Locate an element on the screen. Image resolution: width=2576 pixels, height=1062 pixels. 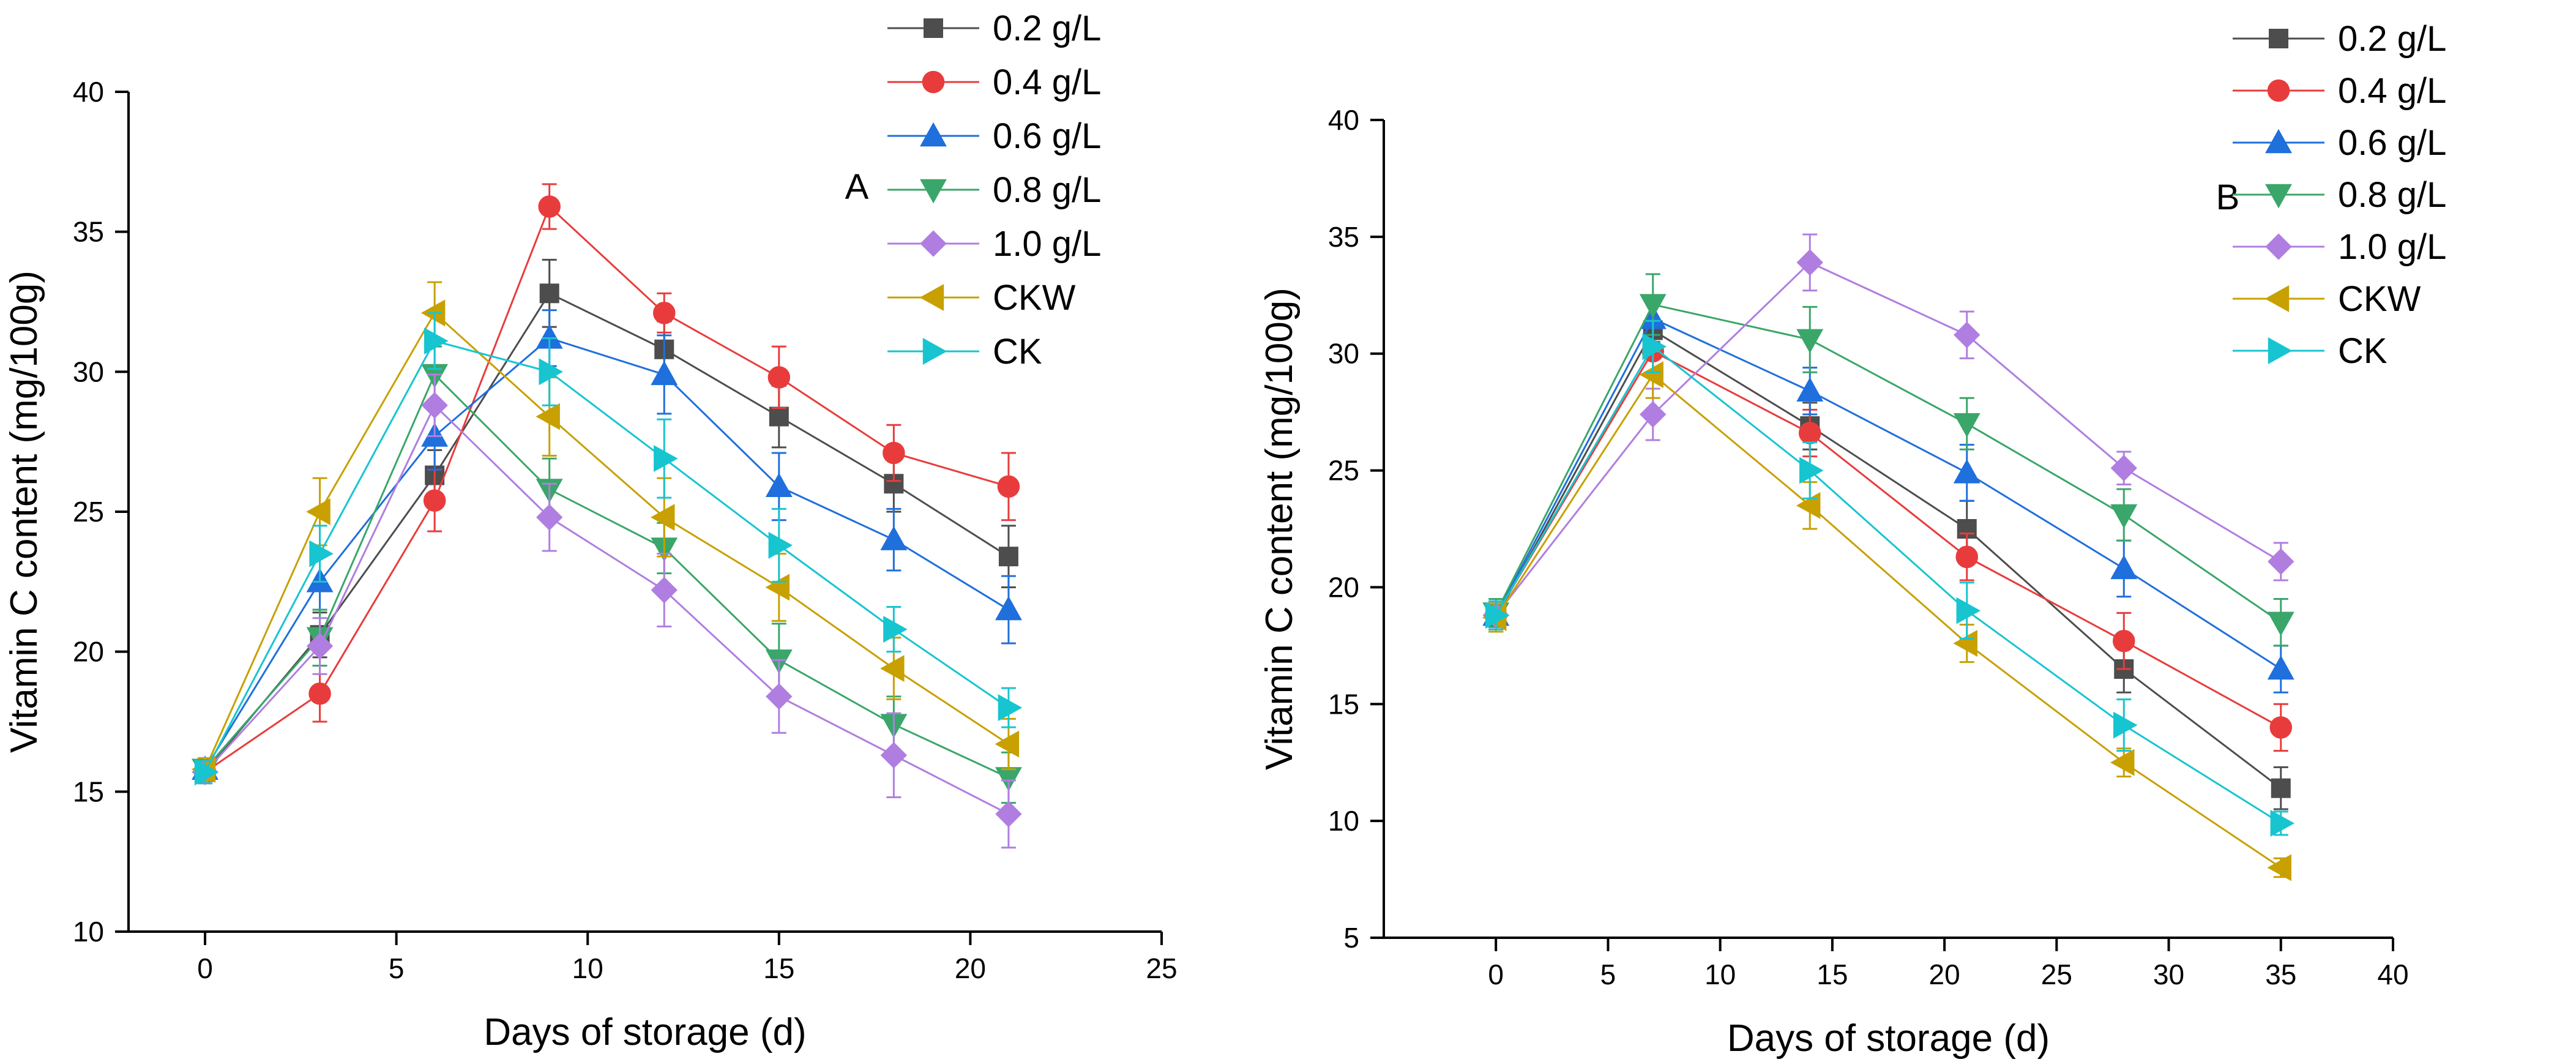
y-axis-title: Vitamin C content (mg/100g) is located at coordinates (24, 512).